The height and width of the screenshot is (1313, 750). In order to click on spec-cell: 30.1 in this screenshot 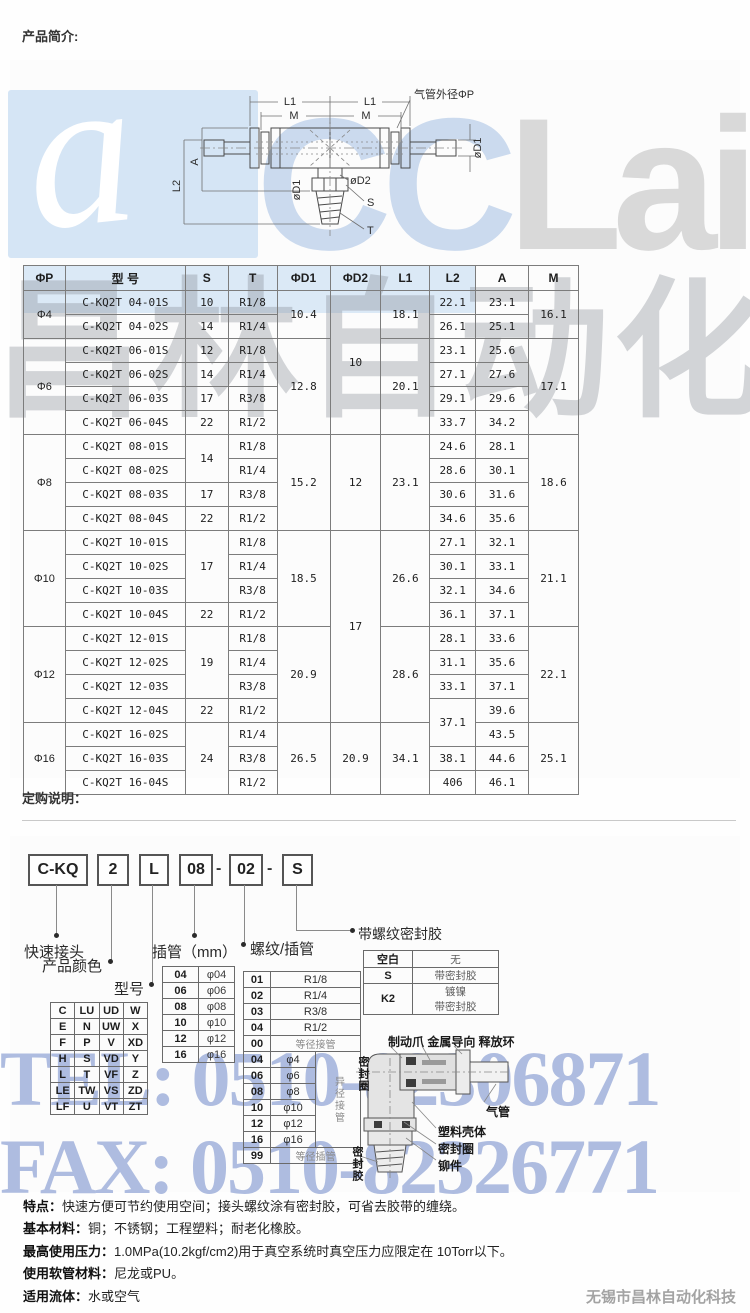, I will do `click(453, 566)`.